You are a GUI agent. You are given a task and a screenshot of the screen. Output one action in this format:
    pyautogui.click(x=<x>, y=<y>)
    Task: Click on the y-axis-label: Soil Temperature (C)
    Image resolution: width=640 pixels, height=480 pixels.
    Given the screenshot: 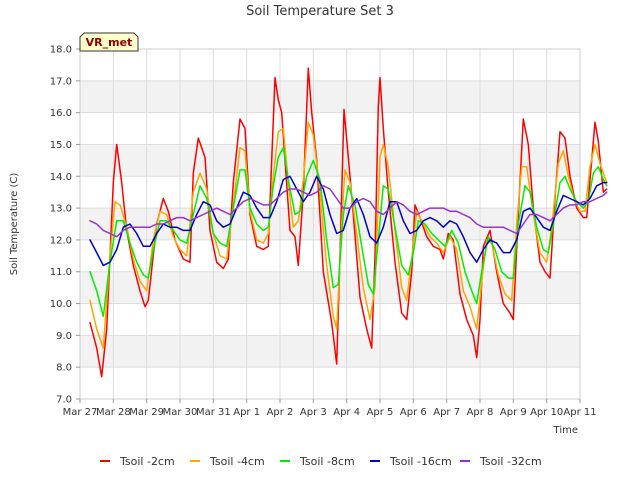 What is the action you would take?
    pyautogui.click(x=14, y=224)
    